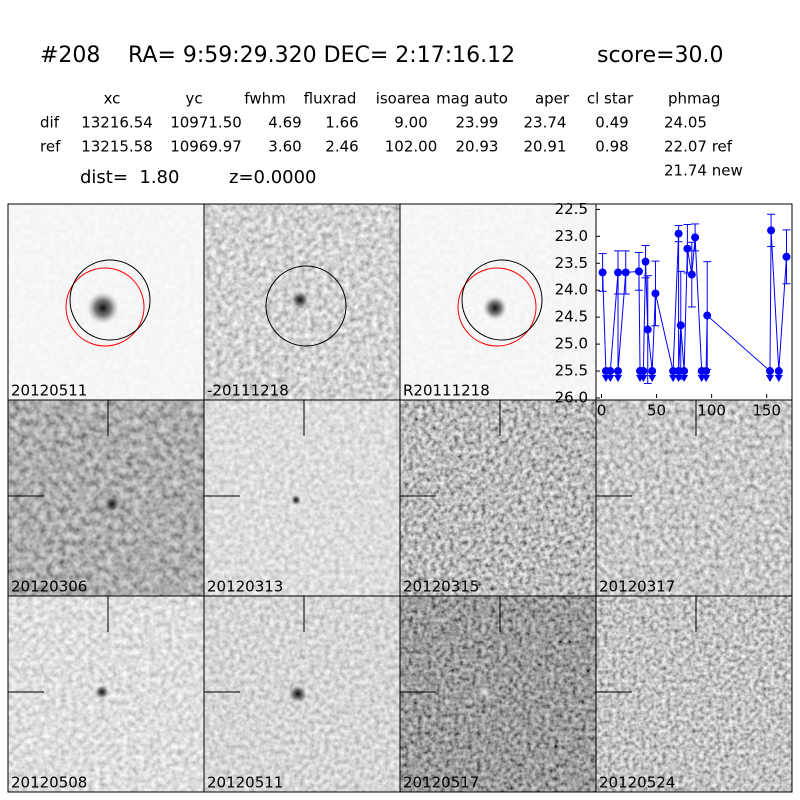 Image resolution: width=800 pixels, height=800 pixels. I want to click on column-header: mag auto, so click(472, 99).